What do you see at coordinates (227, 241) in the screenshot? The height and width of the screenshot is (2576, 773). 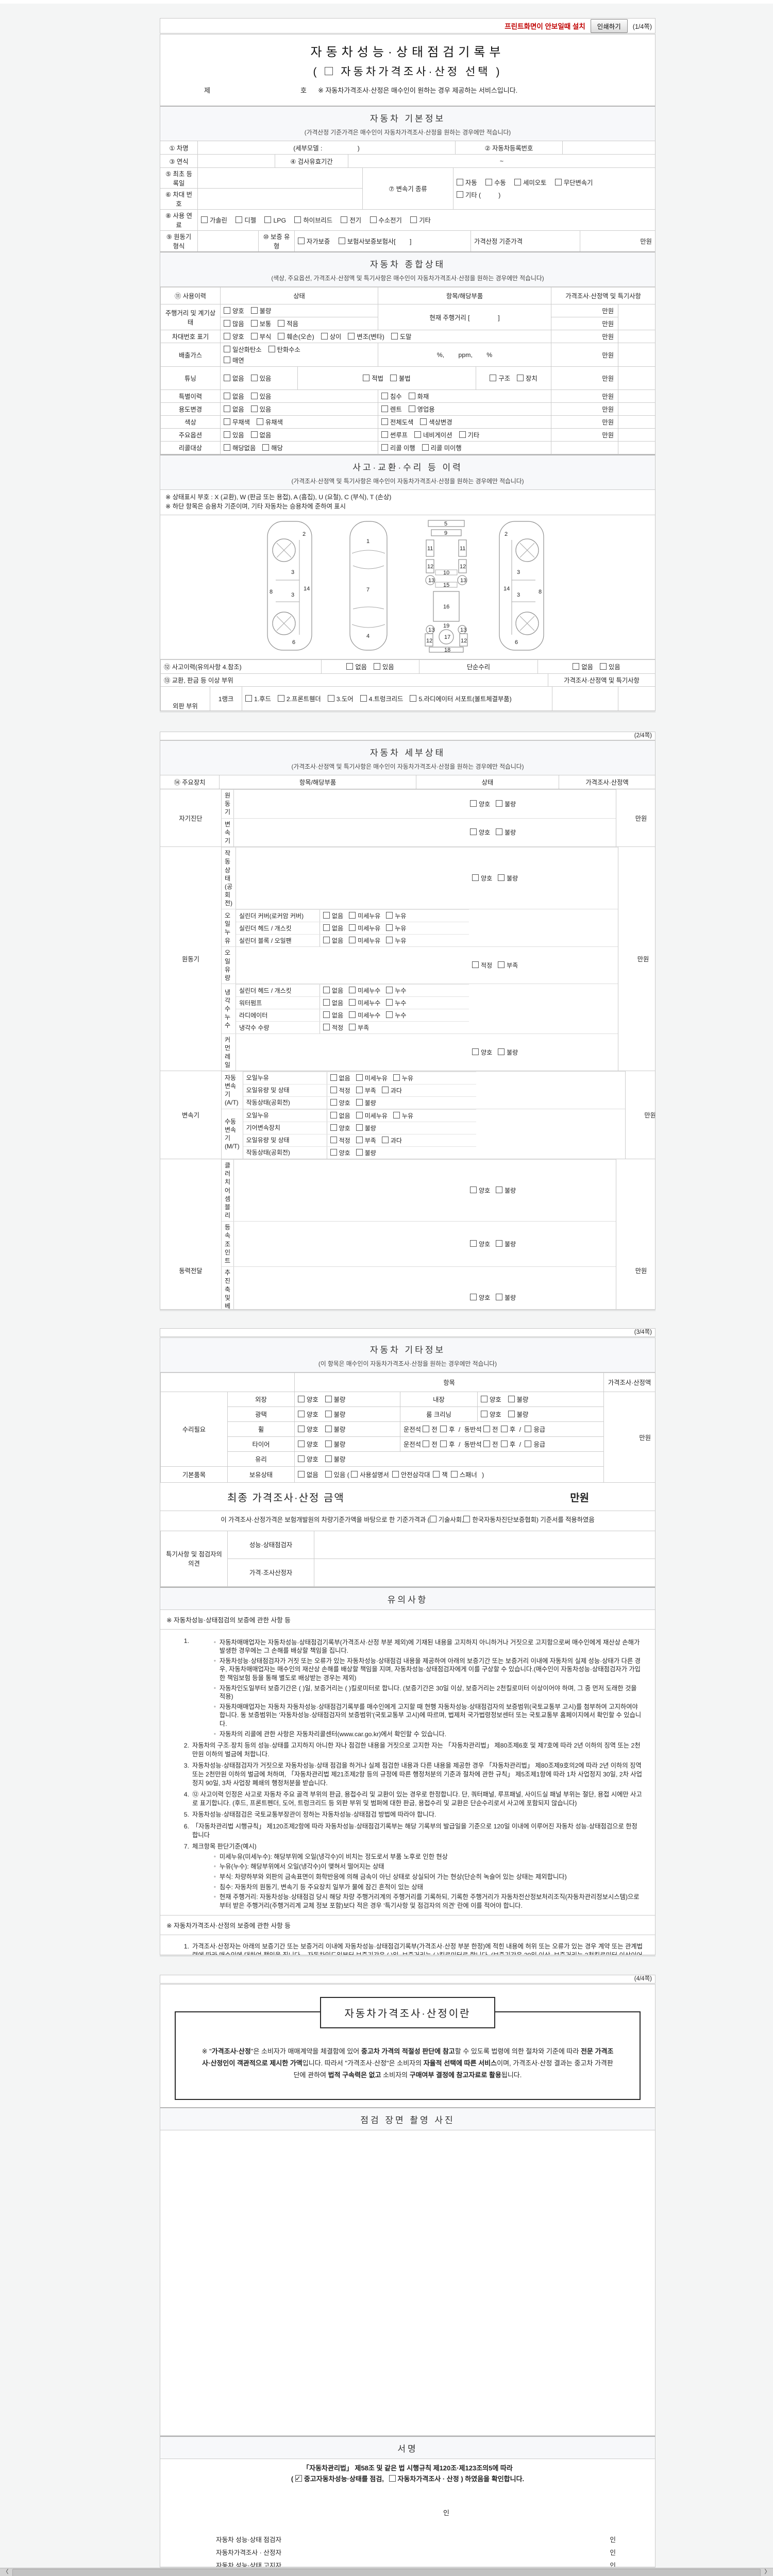 I see `field-engine-type-value` at bounding box center [227, 241].